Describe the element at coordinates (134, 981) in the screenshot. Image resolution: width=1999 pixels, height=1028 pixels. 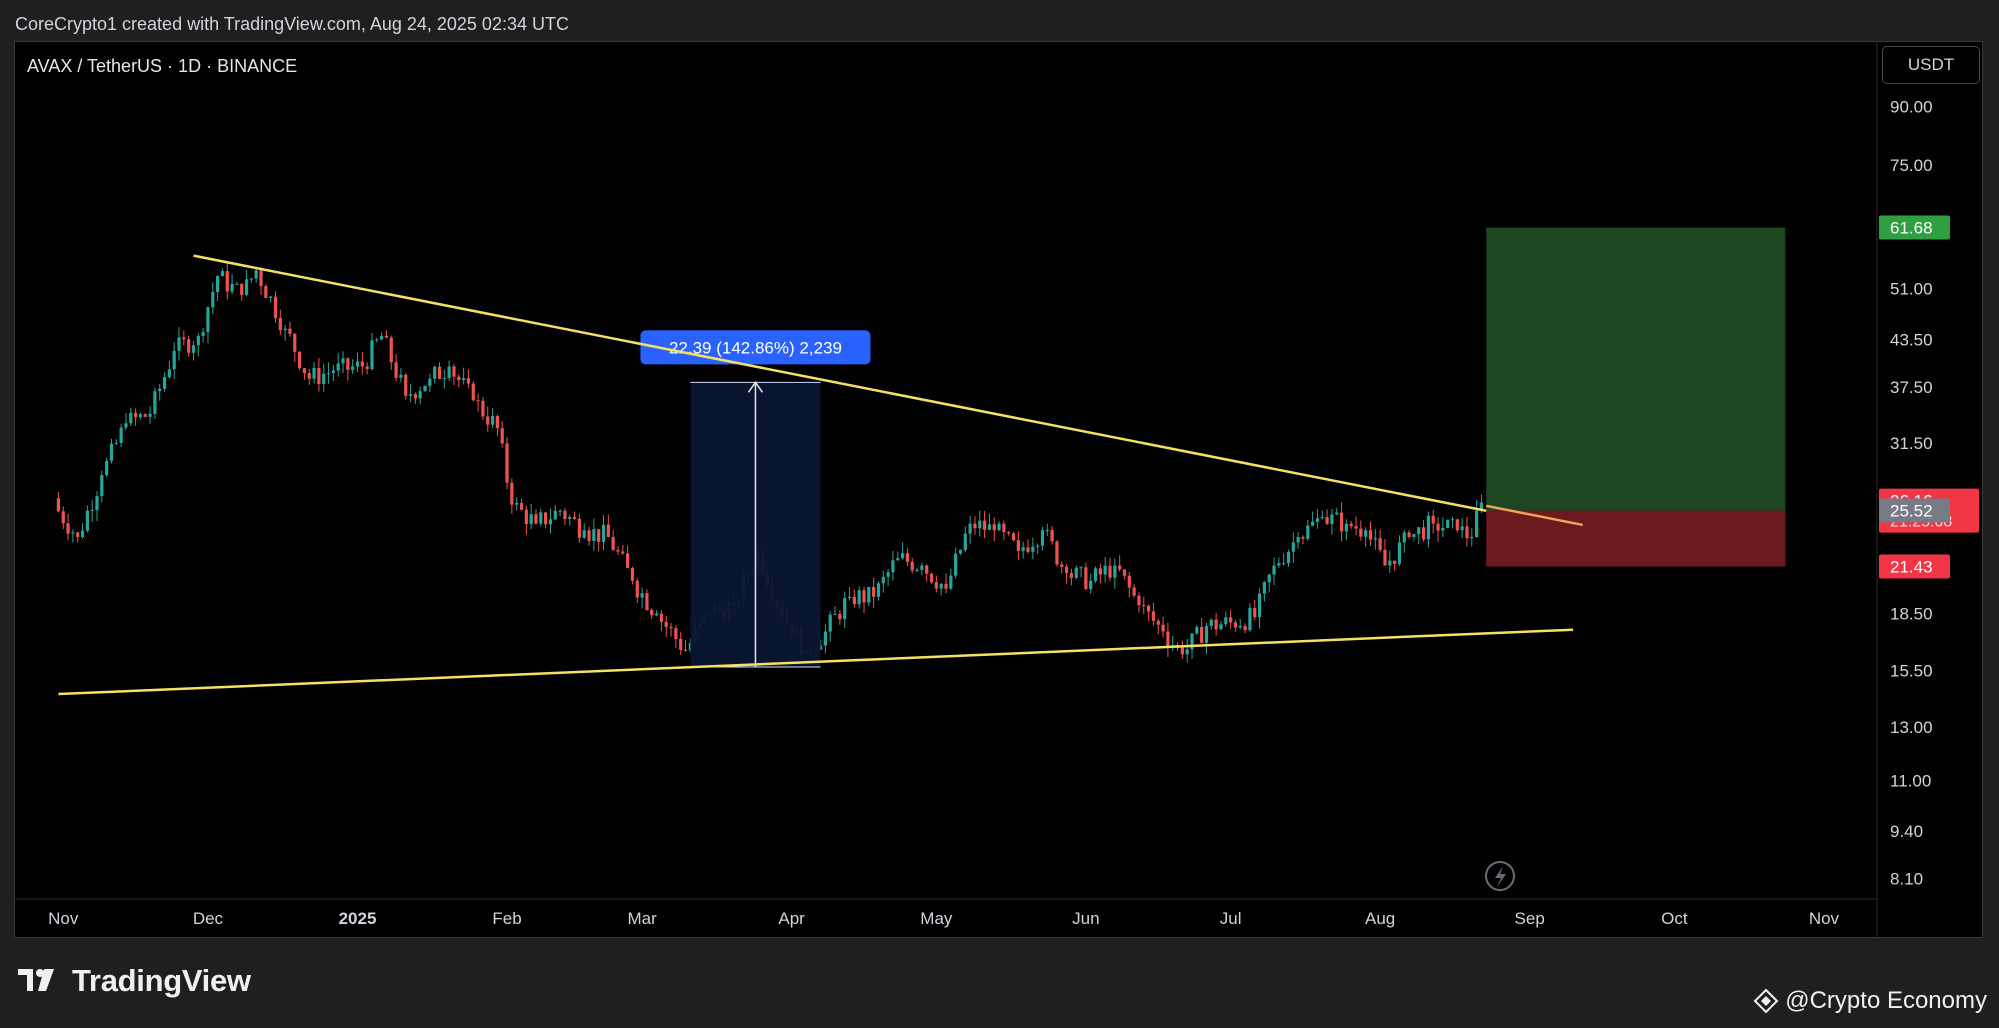
I see `tradingview-brand: TradingView` at that location.